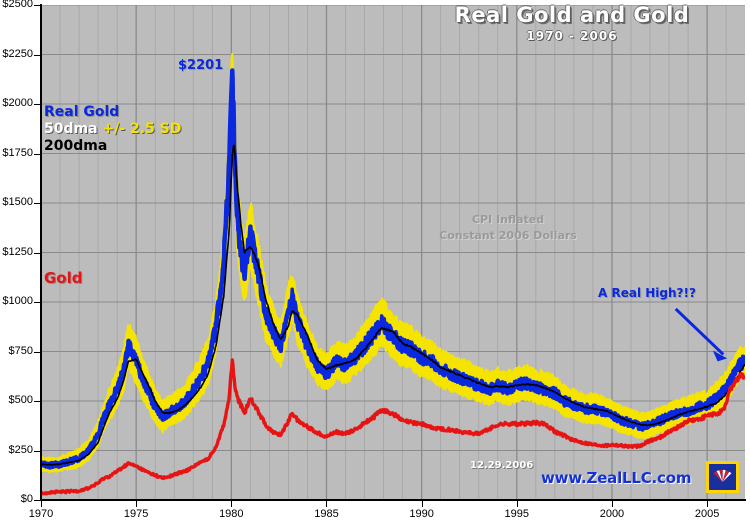 This screenshot has width=750, height=525. What do you see at coordinates (701, 334) in the screenshot?
I see `annotation-arrow-layer` at bounding box center [701, 334].